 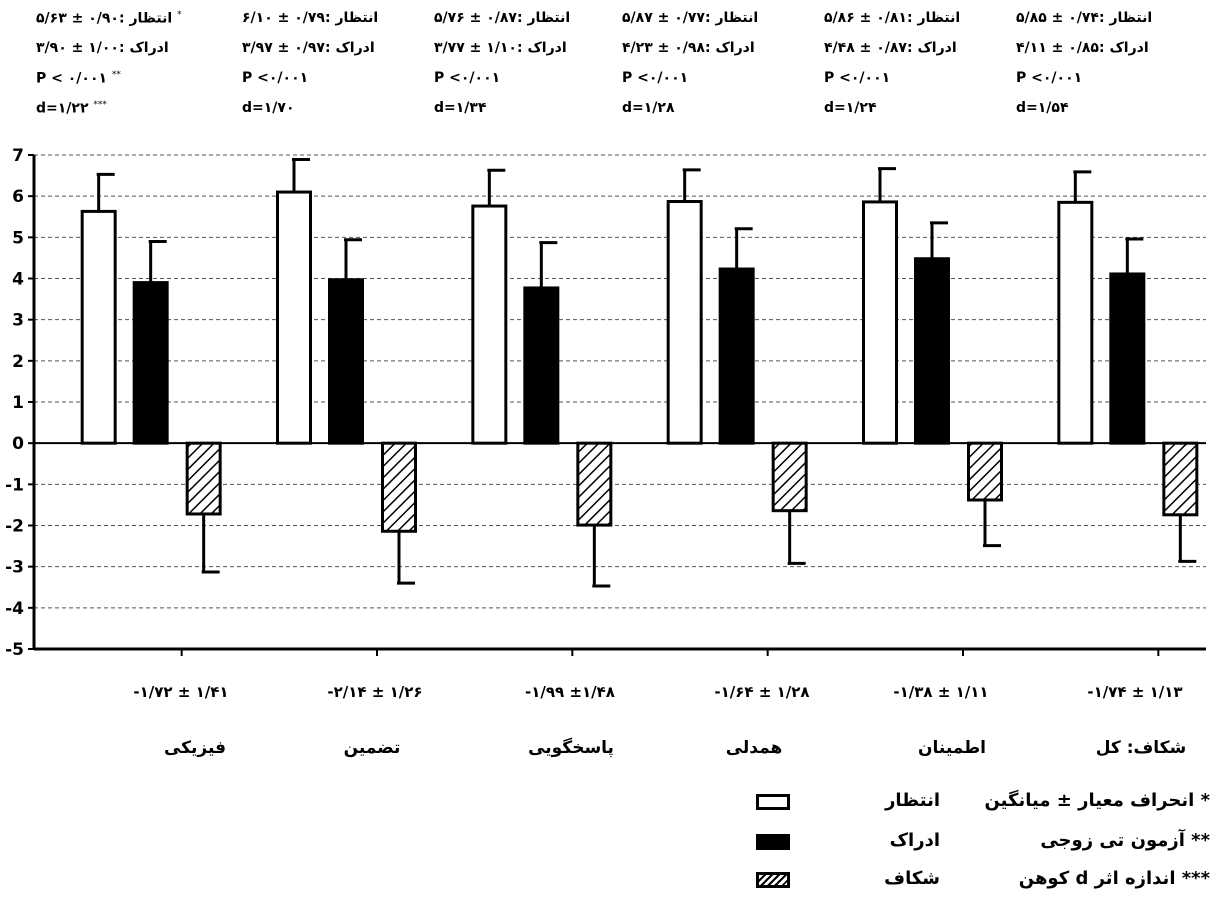 I want to click on y-tick-label: -1, so click(x=14, y=485).